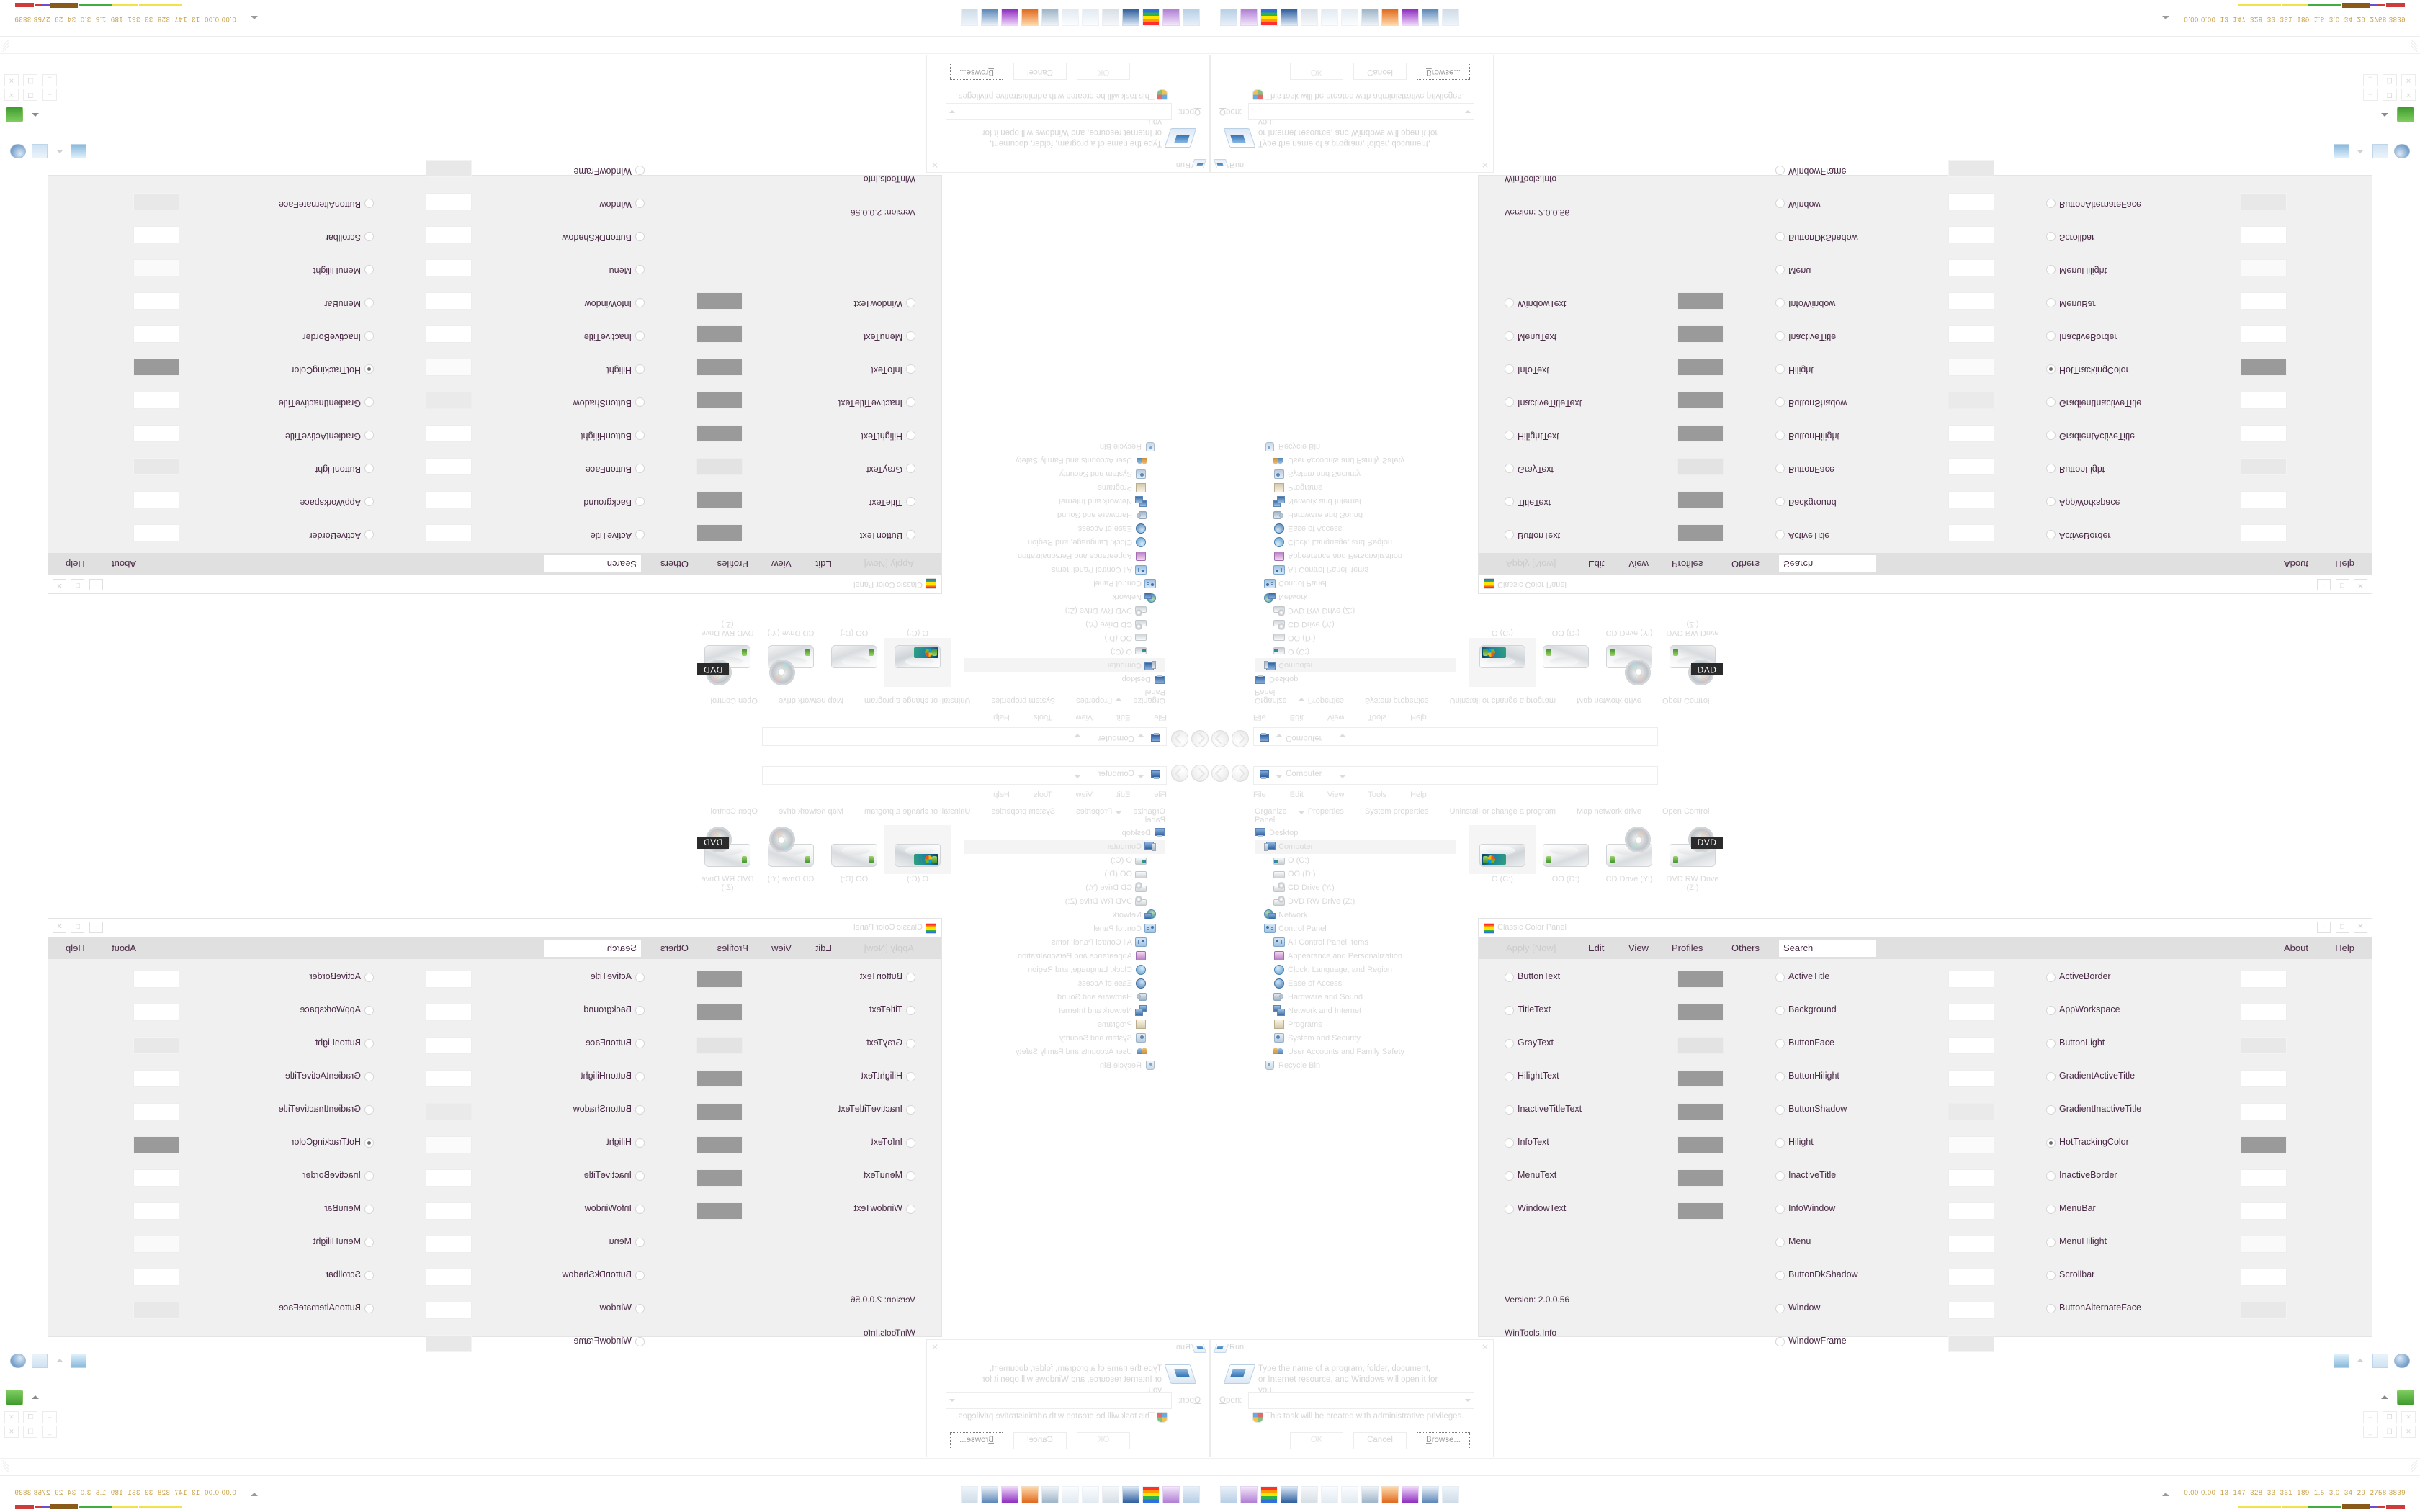 The width and height of the screenshot is (2420, 1512). Describe the element at coordinates (522, 301) in the screenshot. I see `color-row-infowindow: InfoWindow` at that location.